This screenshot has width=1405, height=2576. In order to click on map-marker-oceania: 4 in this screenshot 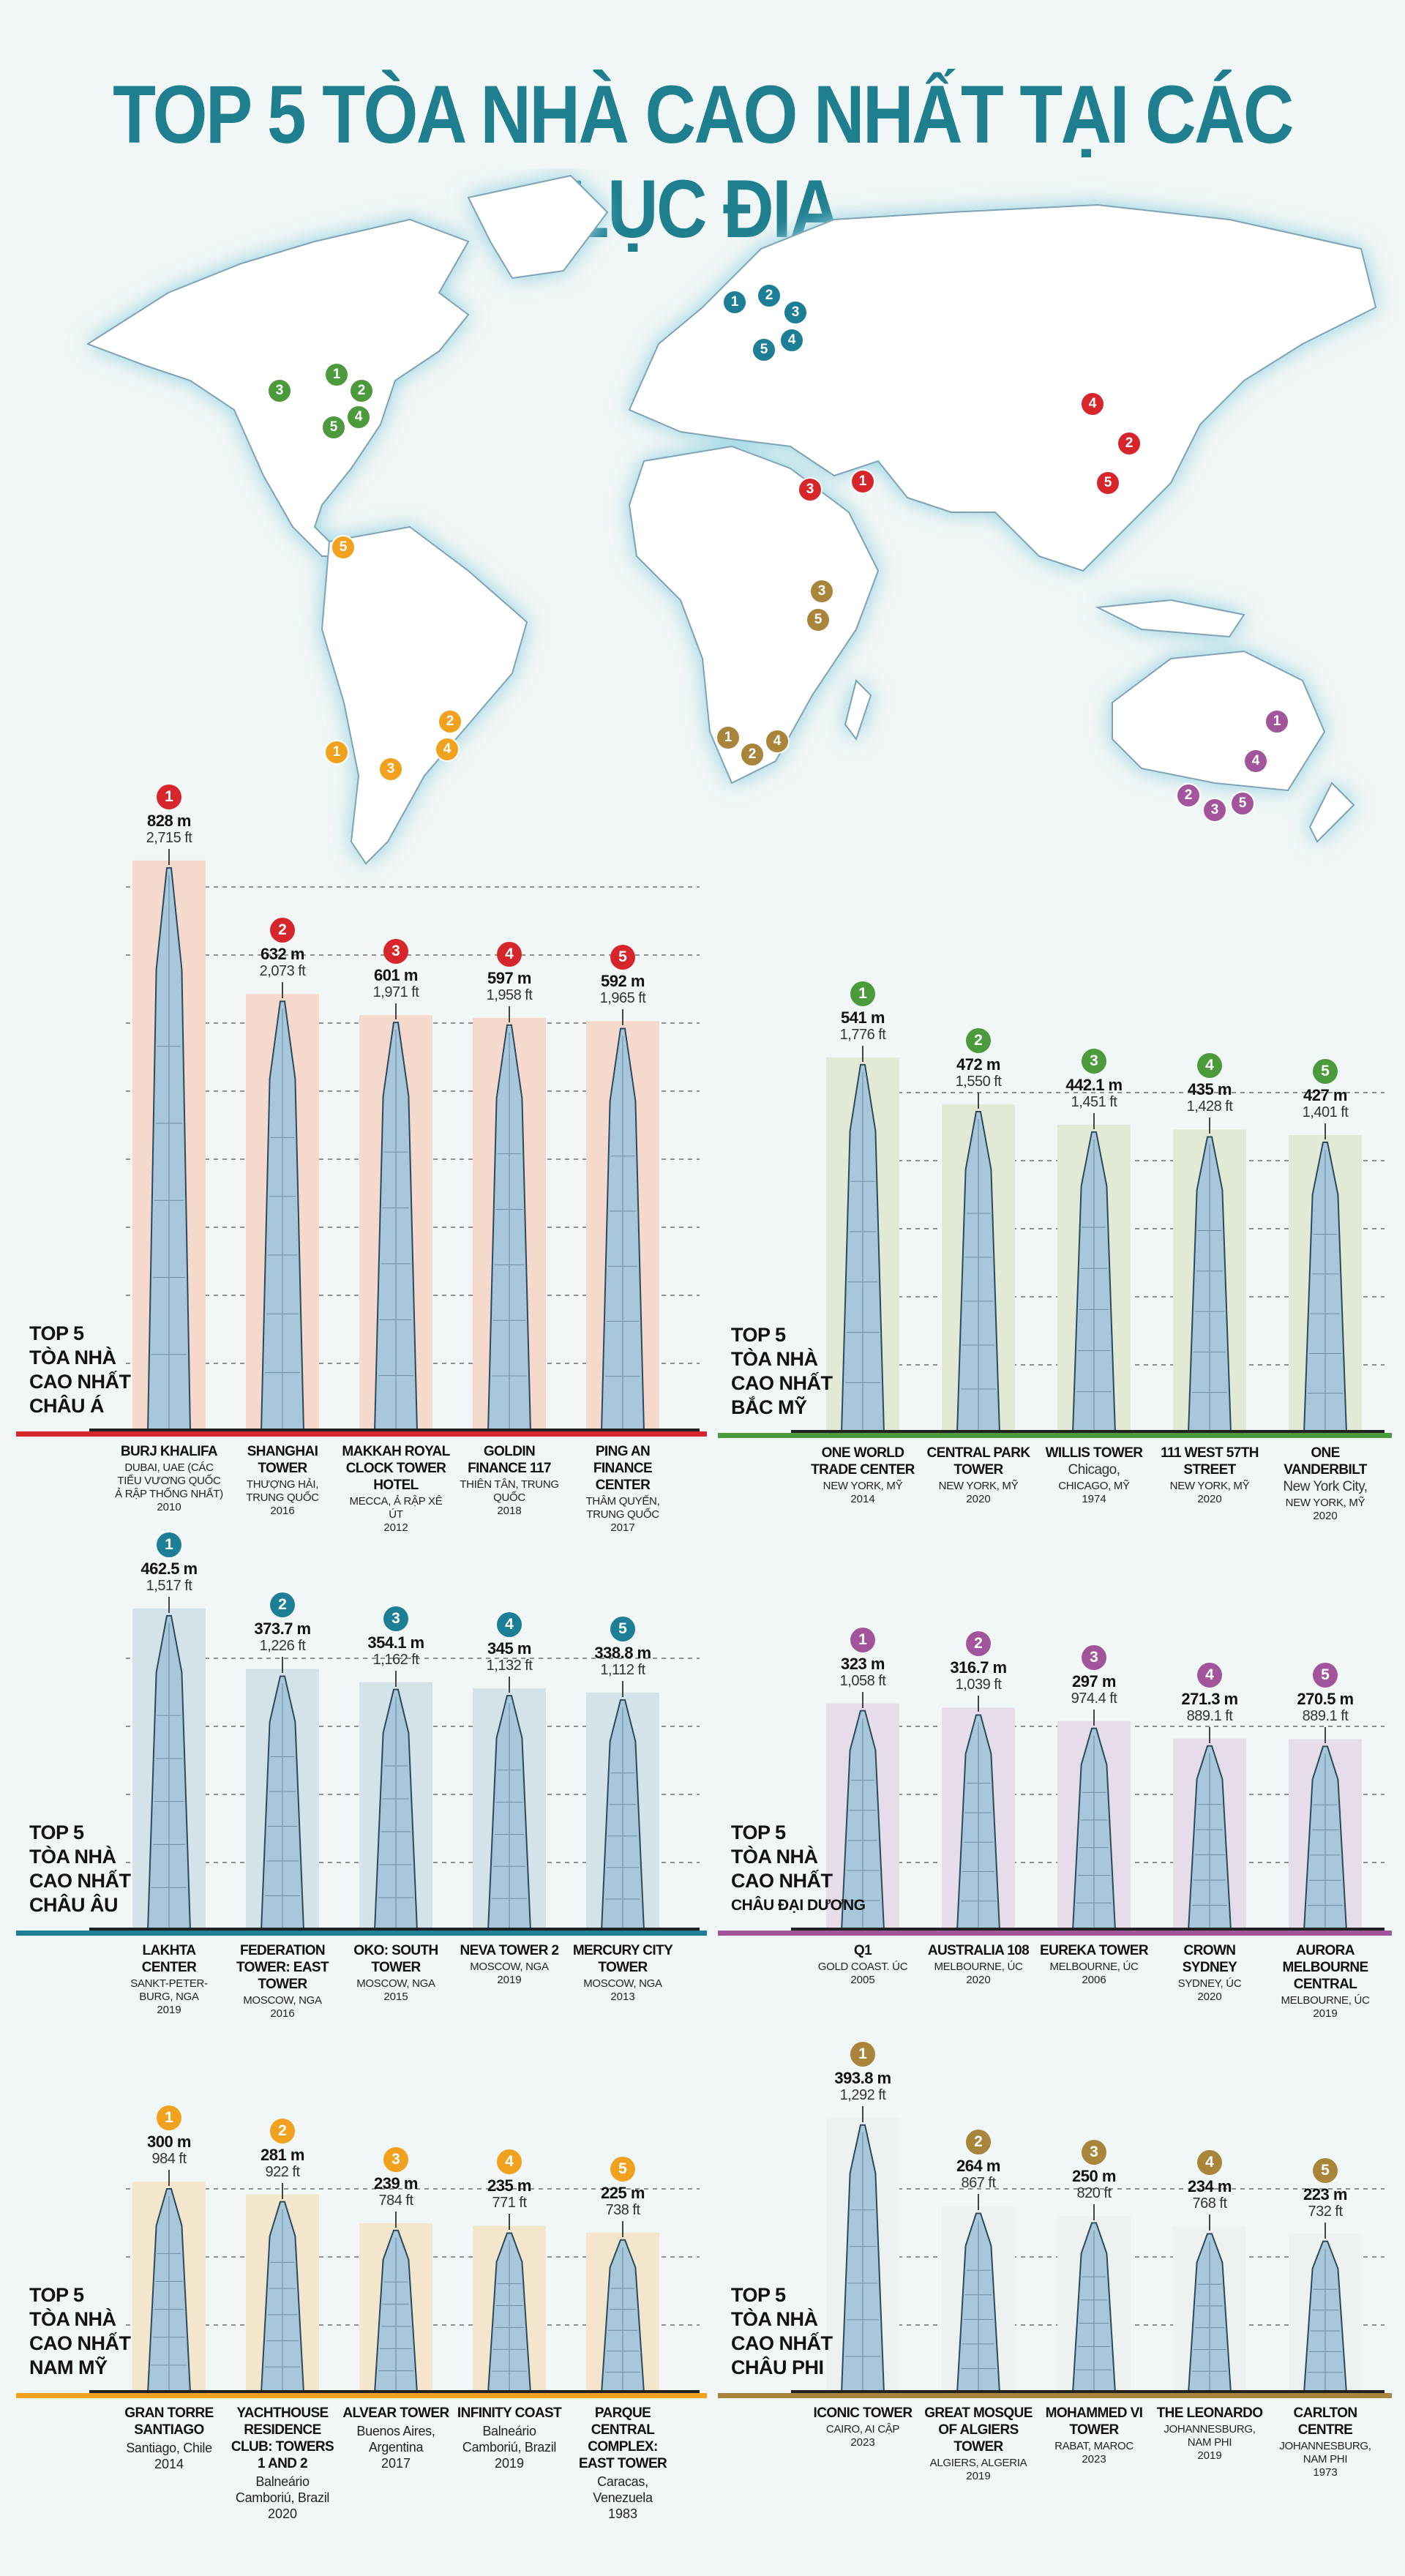, I will do `click(1255, 761)`.